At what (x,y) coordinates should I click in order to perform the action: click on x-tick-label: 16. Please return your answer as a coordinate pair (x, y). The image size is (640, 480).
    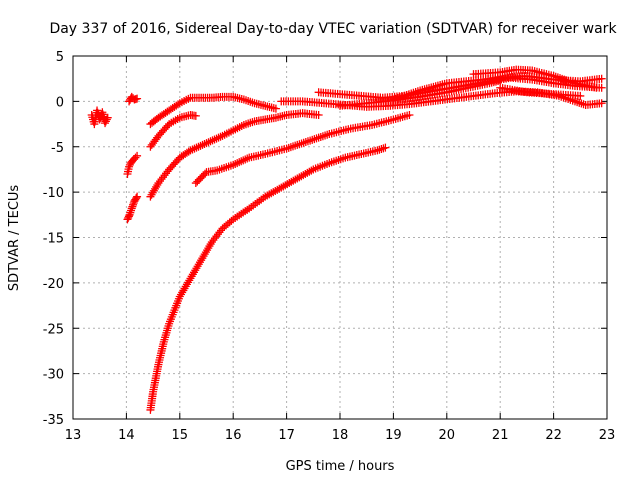
    Looking at the image, I should click on (233, 435).